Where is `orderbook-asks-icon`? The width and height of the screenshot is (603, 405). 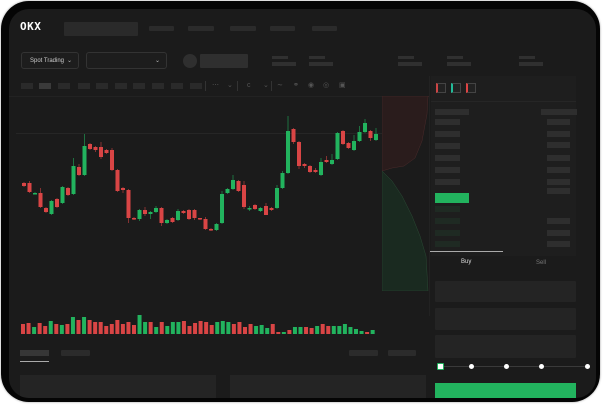 orderbook-asks-icon is located at coordinates (471, 88).